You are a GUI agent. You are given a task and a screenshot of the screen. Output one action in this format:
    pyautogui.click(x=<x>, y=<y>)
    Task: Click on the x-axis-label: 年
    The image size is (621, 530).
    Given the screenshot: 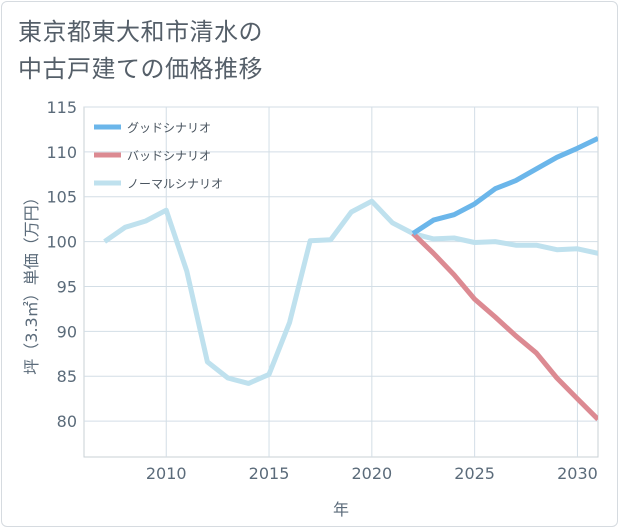 What is the action you would take?
    pyautogui.click(x=341, y=509)
    